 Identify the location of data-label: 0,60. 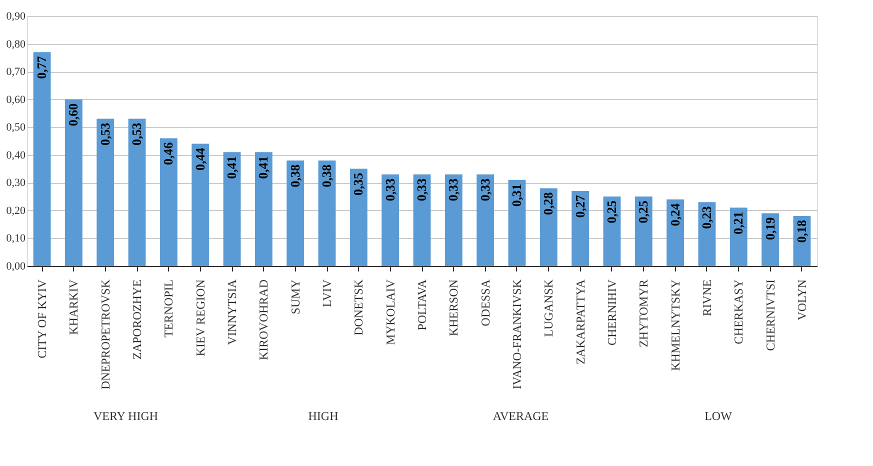
(73, 114).